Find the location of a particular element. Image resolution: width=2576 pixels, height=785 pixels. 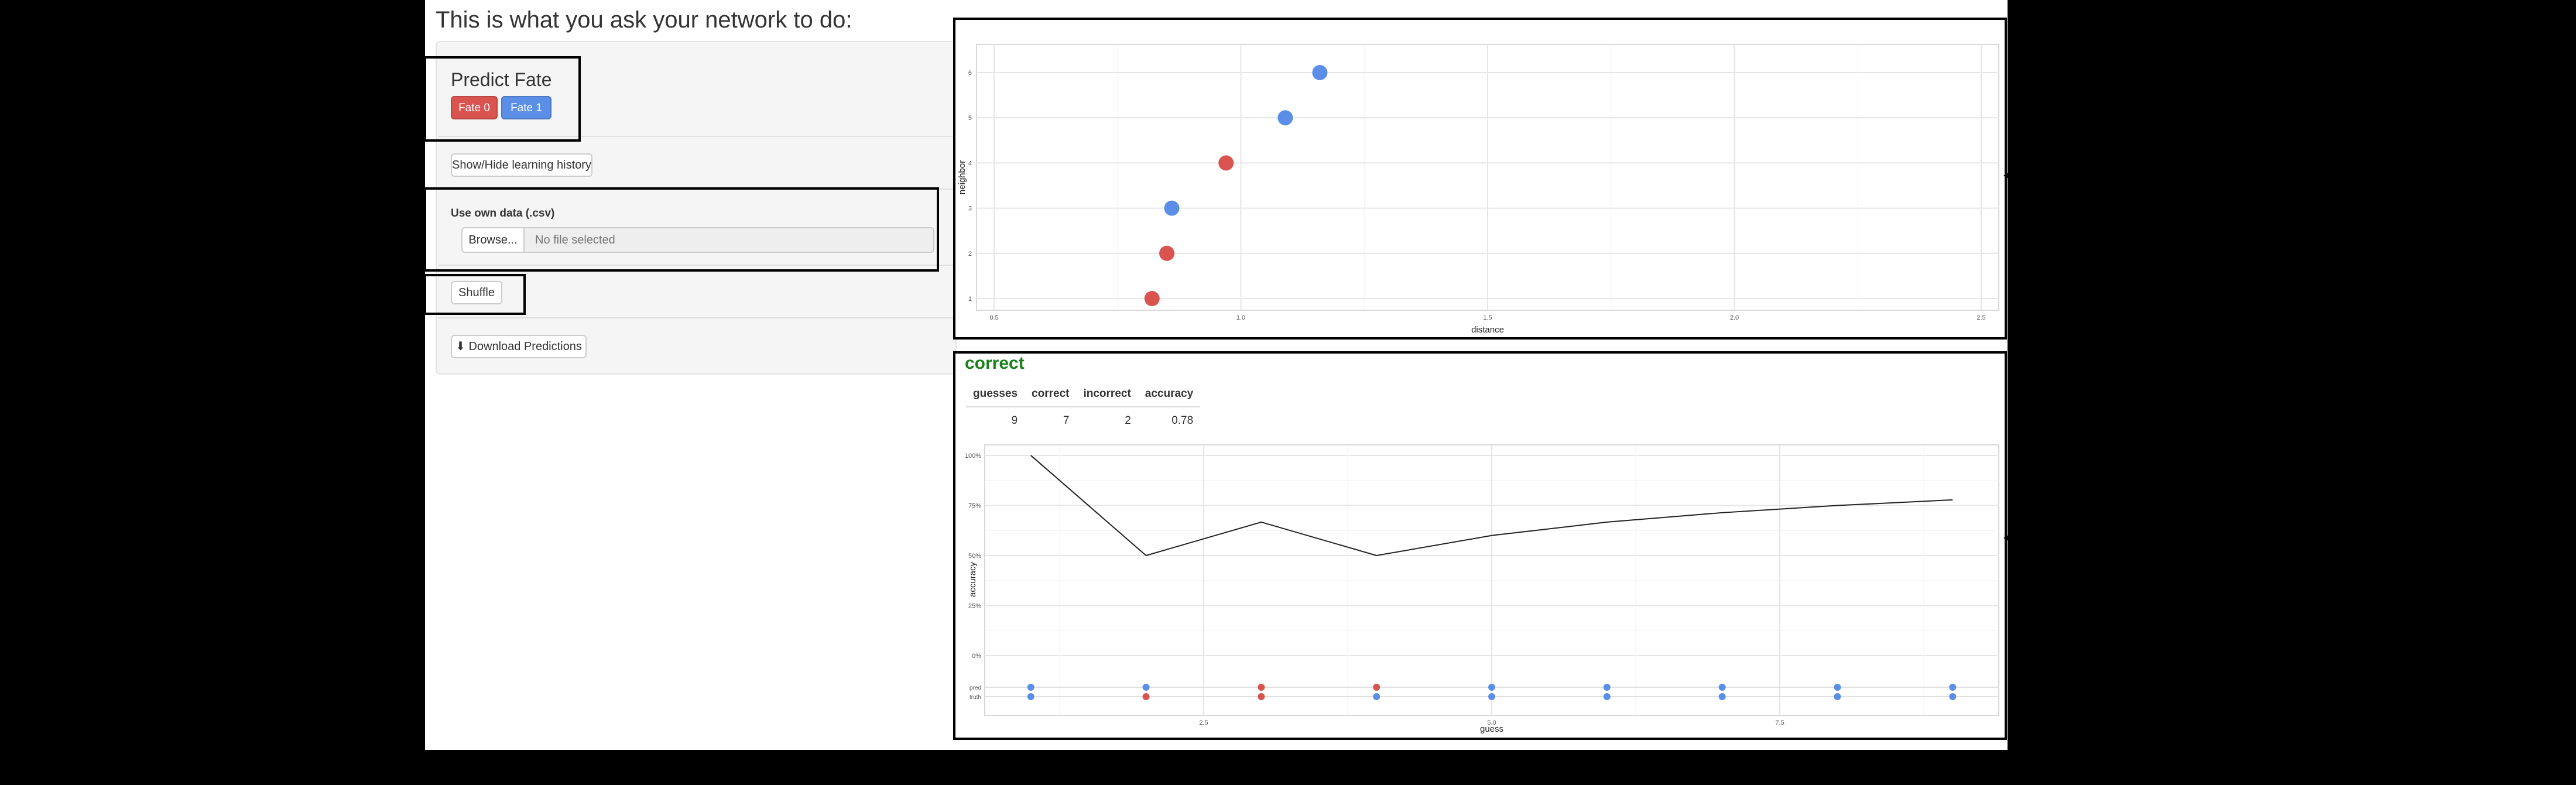

data-points is located at coordinates (1236, 185).